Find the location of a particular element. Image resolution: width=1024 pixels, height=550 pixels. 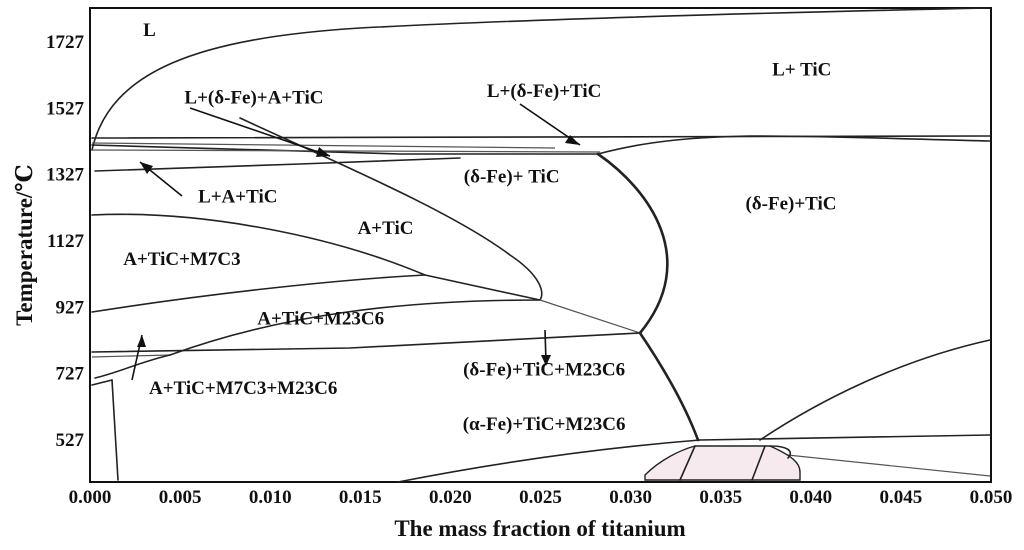

l-a-tic-boundary is located at coordinates (277, 164).